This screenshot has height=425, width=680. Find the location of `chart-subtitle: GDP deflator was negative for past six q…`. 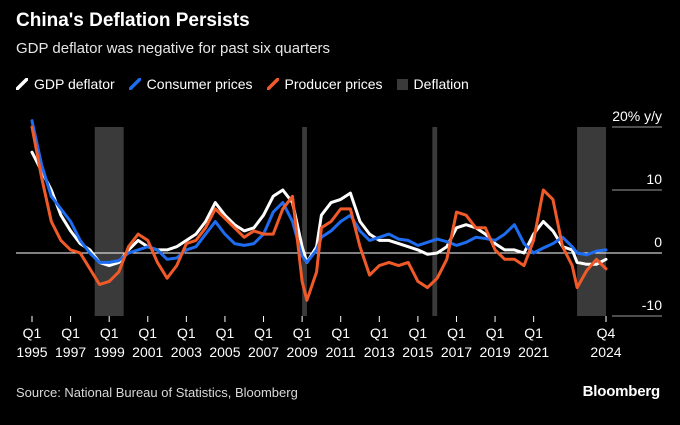

chart-subtitle: GDP deflator was negative for past six q… is located at coordinates (173, 48).